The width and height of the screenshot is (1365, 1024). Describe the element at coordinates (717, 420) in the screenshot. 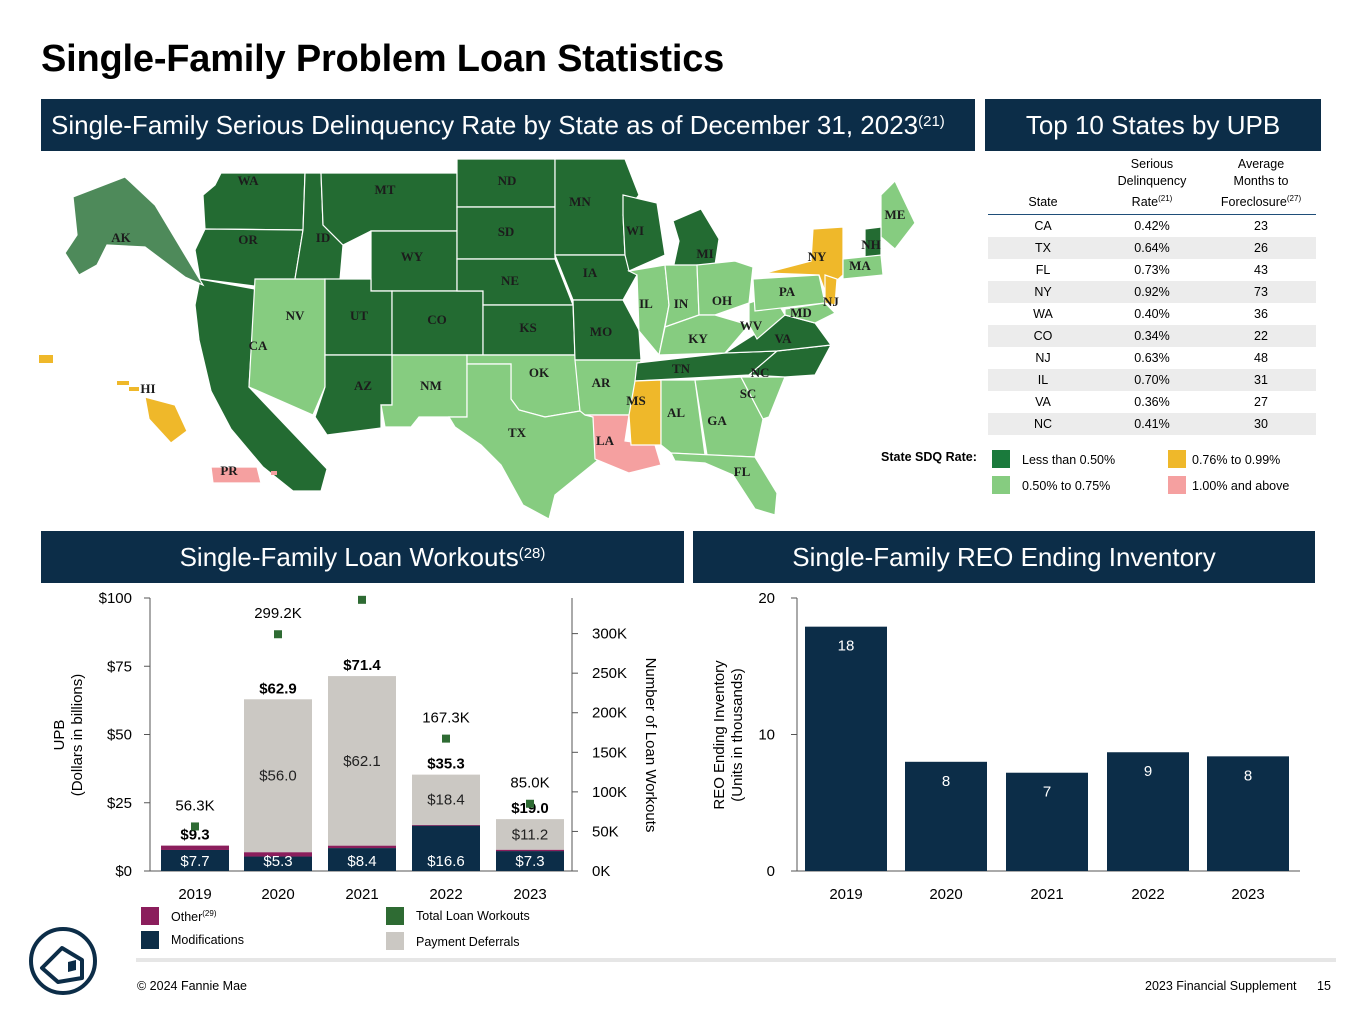

I see `state-label-ga: GA` at that location.